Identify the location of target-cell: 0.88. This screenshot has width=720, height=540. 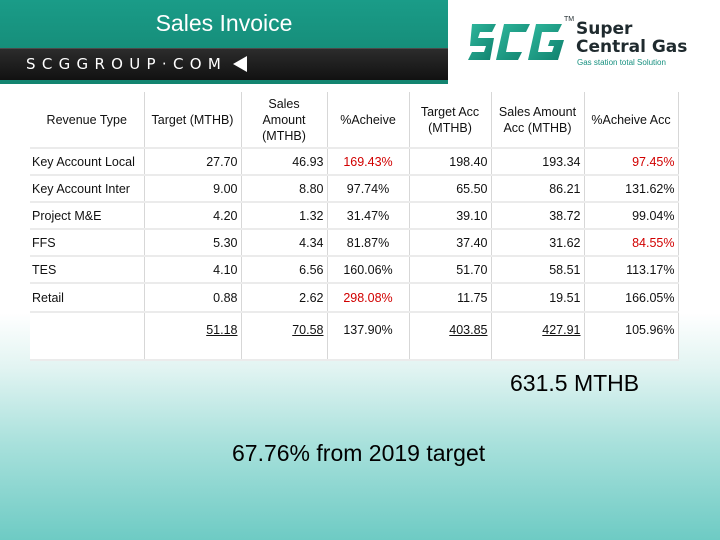
(193, 298).